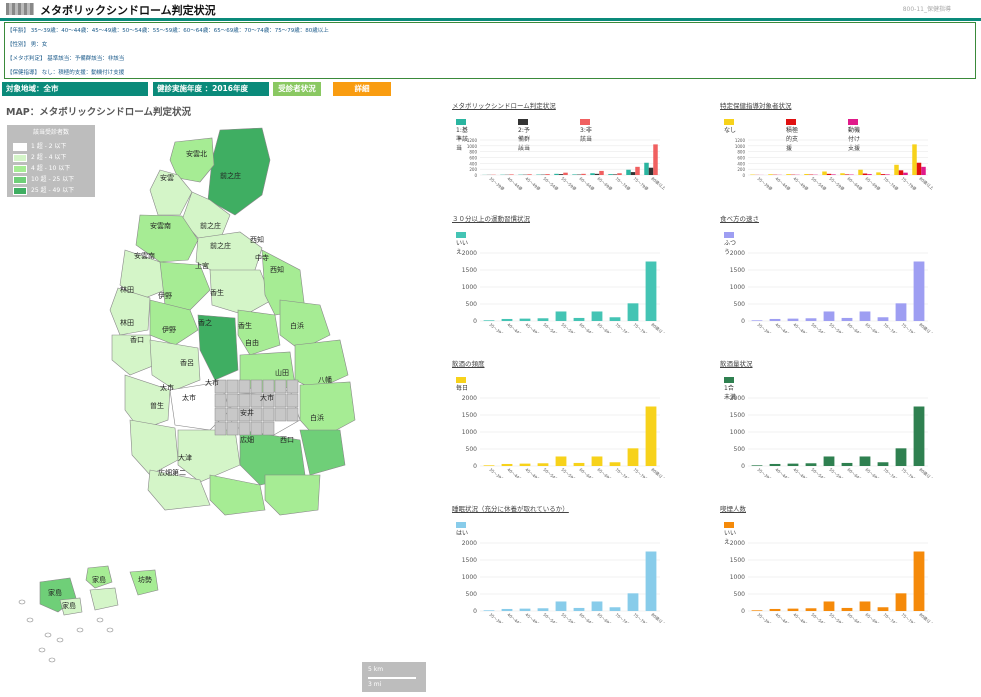 The image size is (981, 697). I want to click on chart-legend-item: 積極的支援, so click(792, 135).